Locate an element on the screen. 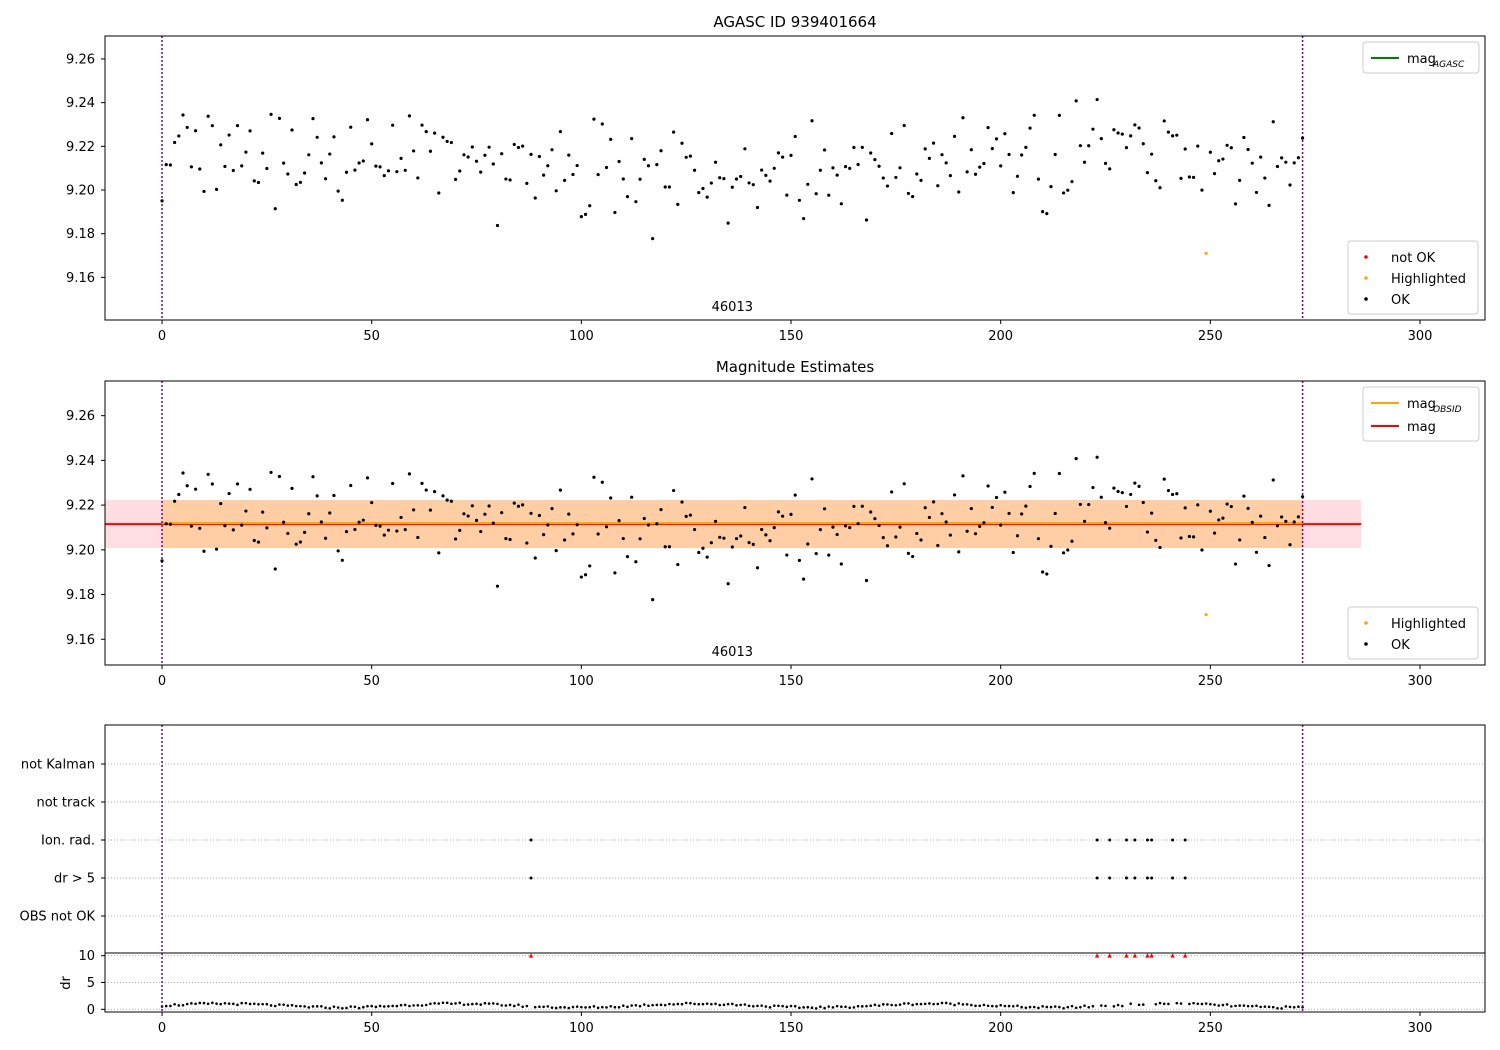  agasc-xtick-label: 200 is located at coordinates (1000, 336).